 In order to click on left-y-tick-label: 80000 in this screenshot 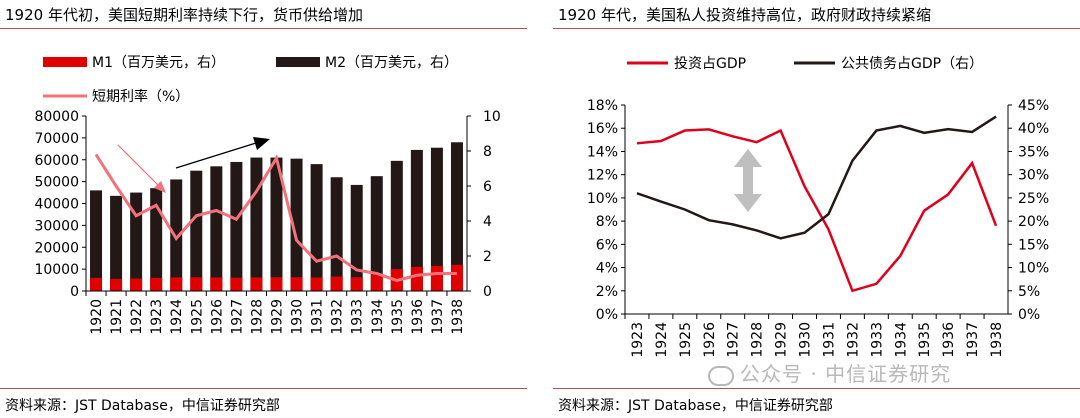, I will do `click(56, 117)`.